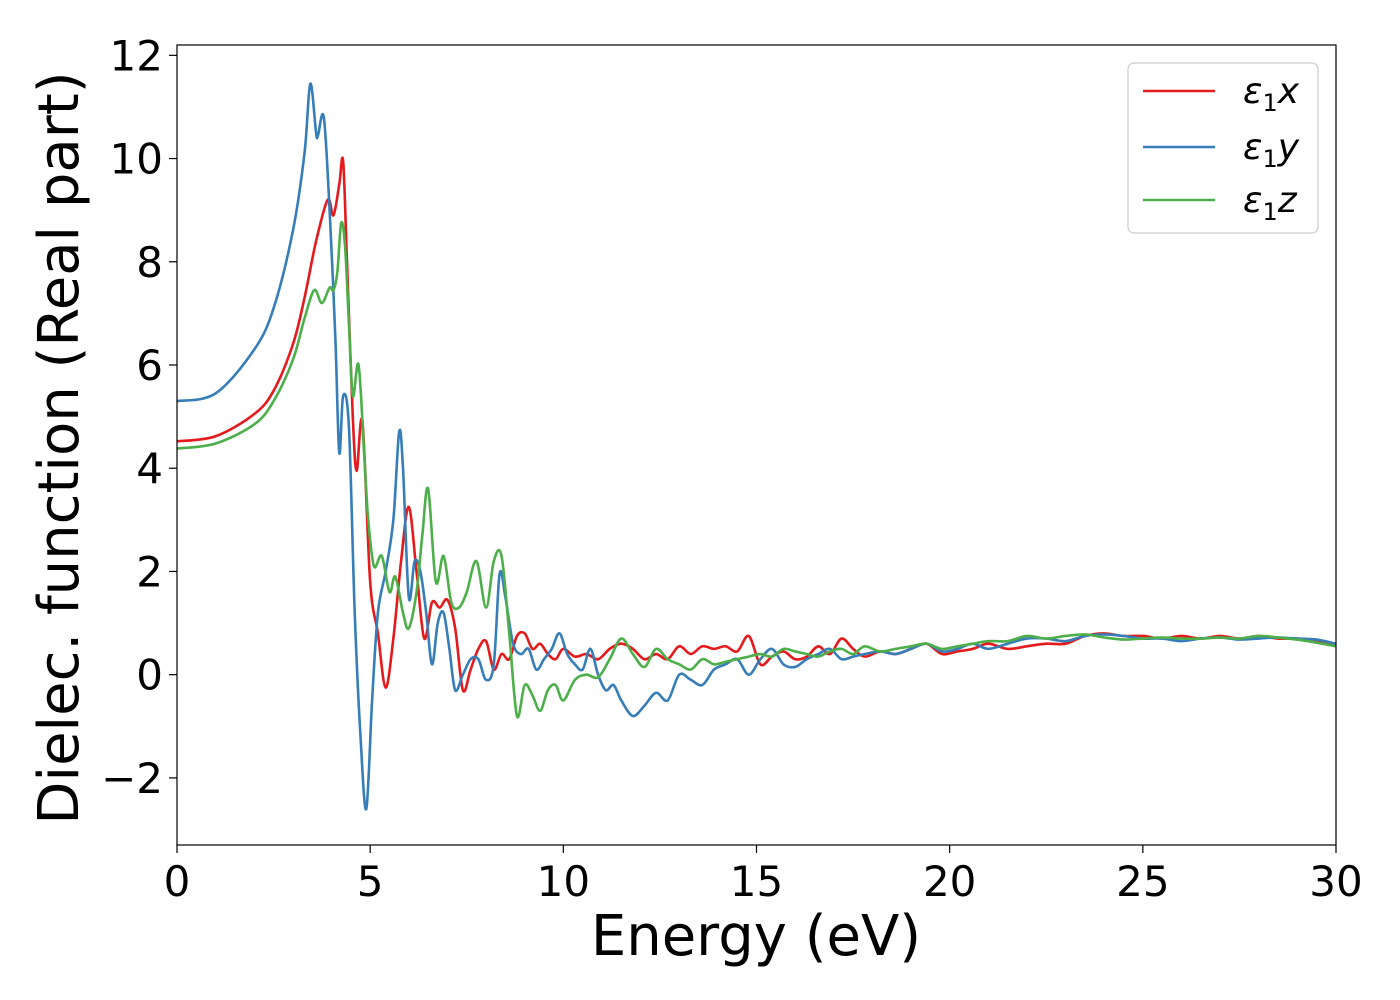  Describe the element at coordinates (149, 571) in the screenshot. I see `y-tick-label: 2` at that location.